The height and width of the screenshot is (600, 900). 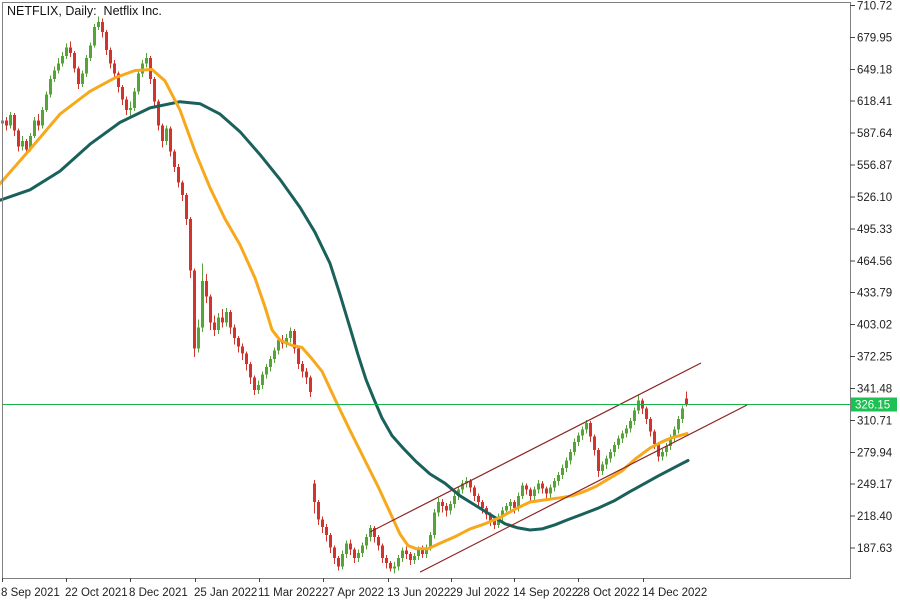 What do you see at coordinates (874, 102) in the screenshot?
I see `price-axis-label: 618.41` at bounding box center [874, 102].